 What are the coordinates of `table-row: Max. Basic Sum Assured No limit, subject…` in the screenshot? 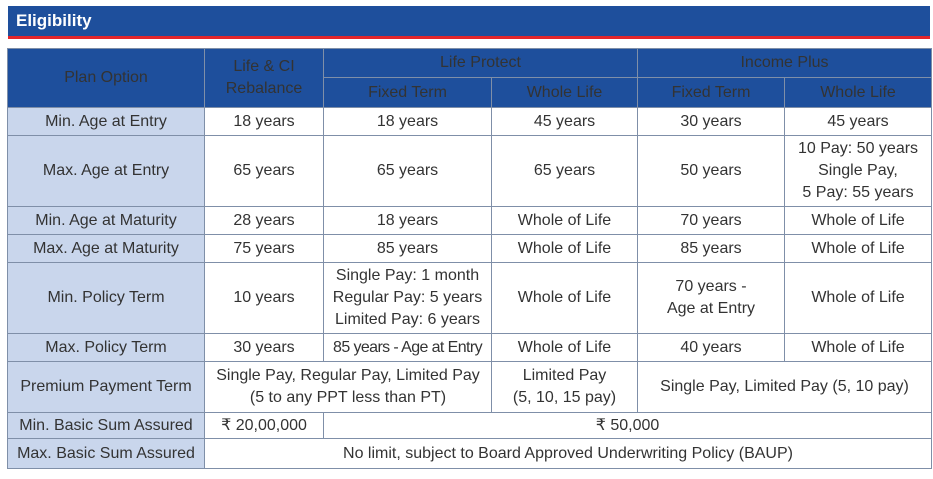 It's located at (470, 453).